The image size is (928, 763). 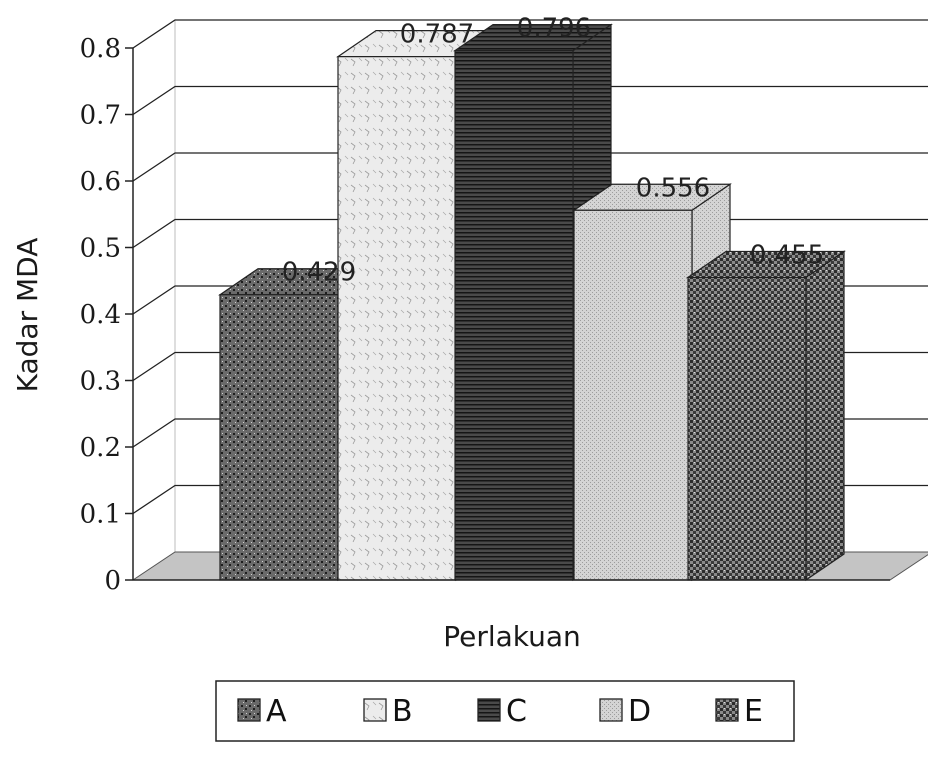 I want to click on legend-box, so click(x=505, y=711).